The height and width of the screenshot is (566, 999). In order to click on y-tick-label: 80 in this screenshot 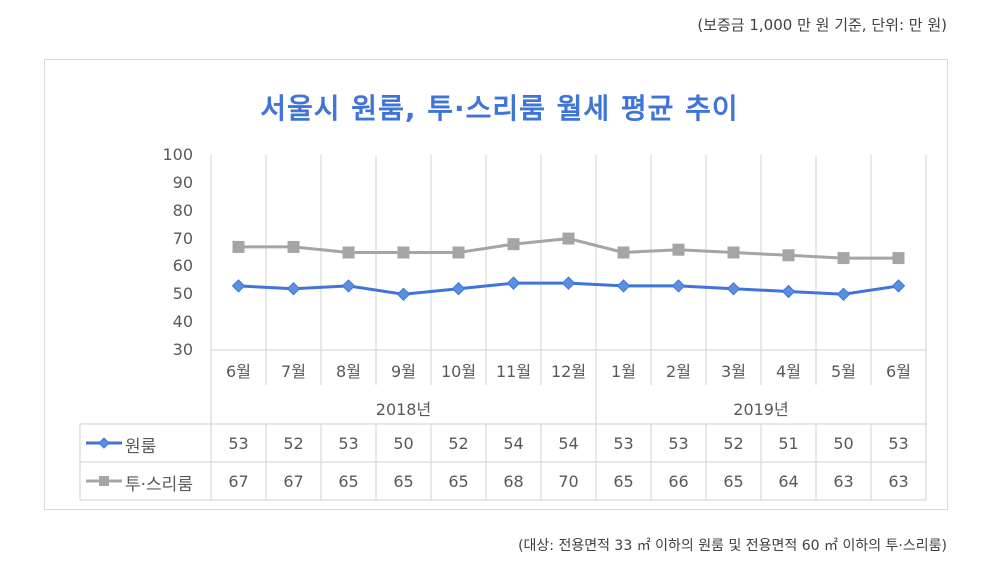, I will do `click(182, 210)`.